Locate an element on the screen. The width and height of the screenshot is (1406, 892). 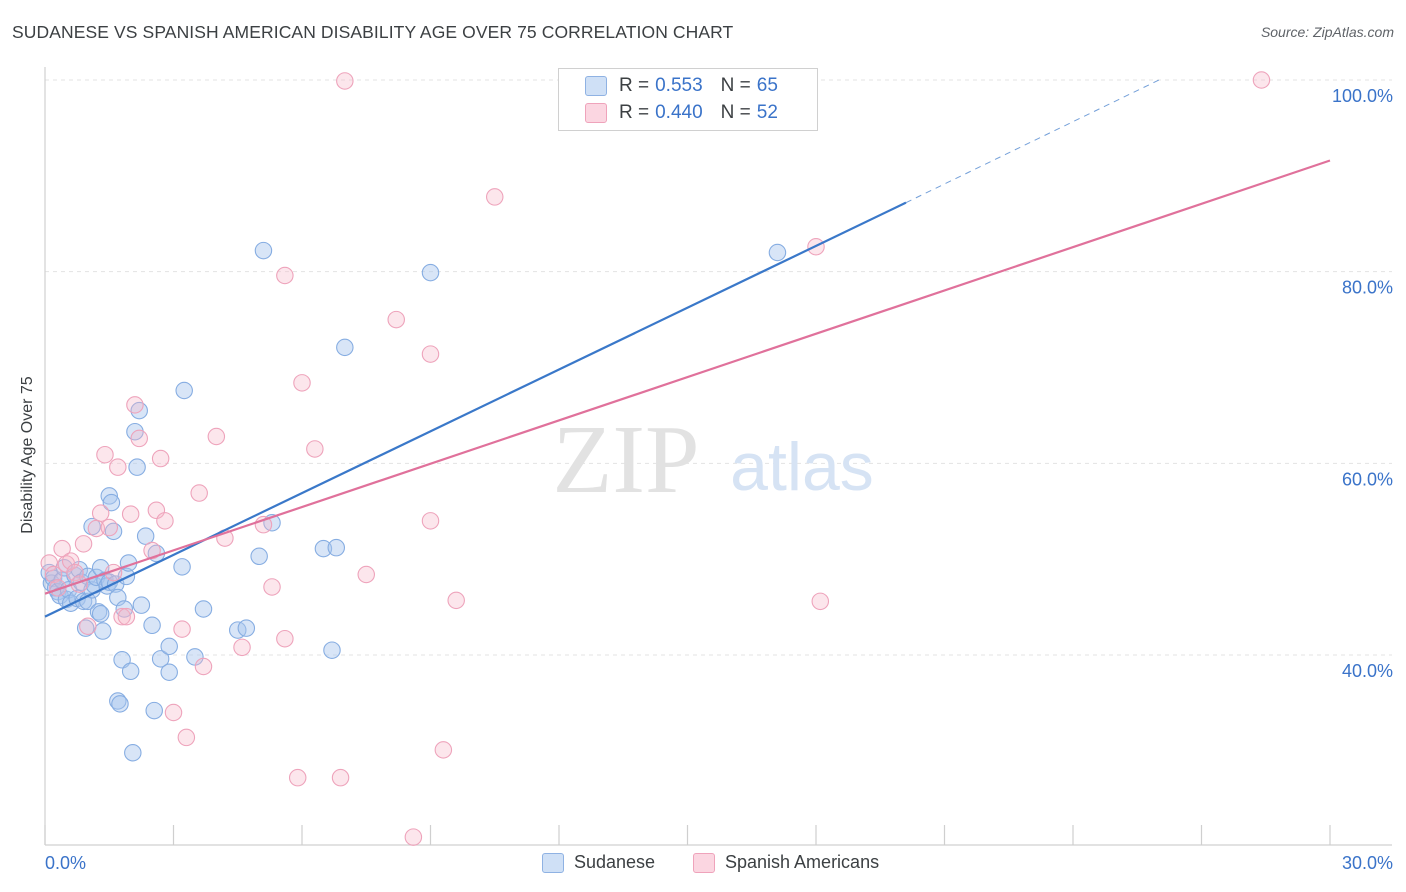
source-label: Source: ZipAtlas.com is located at coordinates (1327, 32).